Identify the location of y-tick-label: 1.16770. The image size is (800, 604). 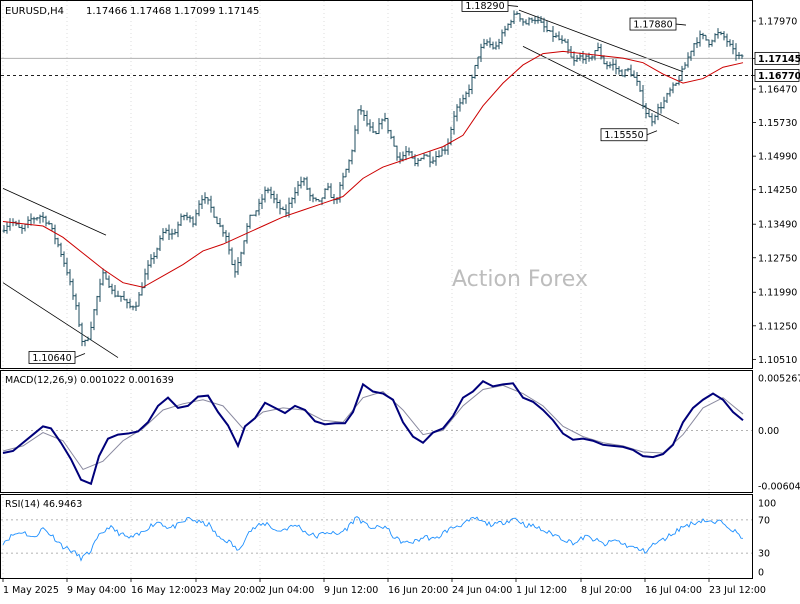
(779, 76).